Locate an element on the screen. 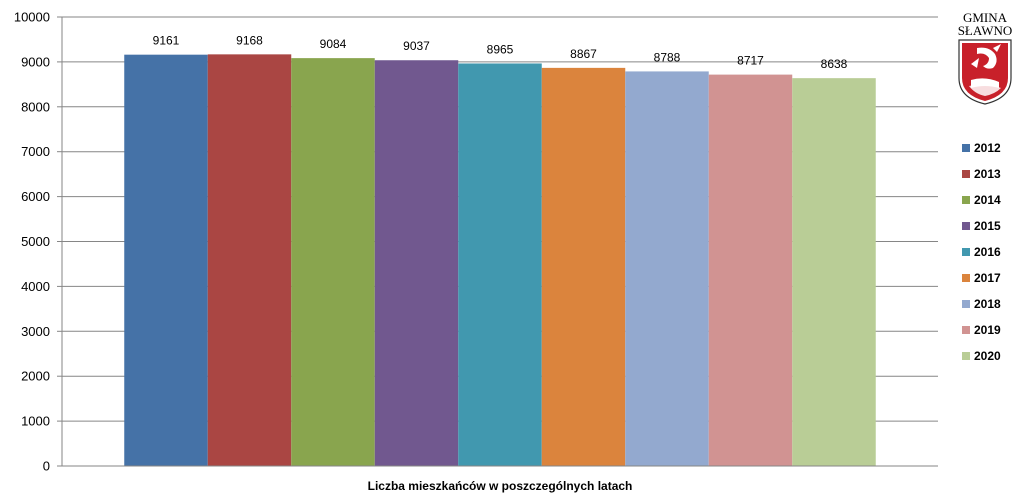 The width and height of the screenshot is (1024, 501). bar-2020 is located at coordinates (834, 272).